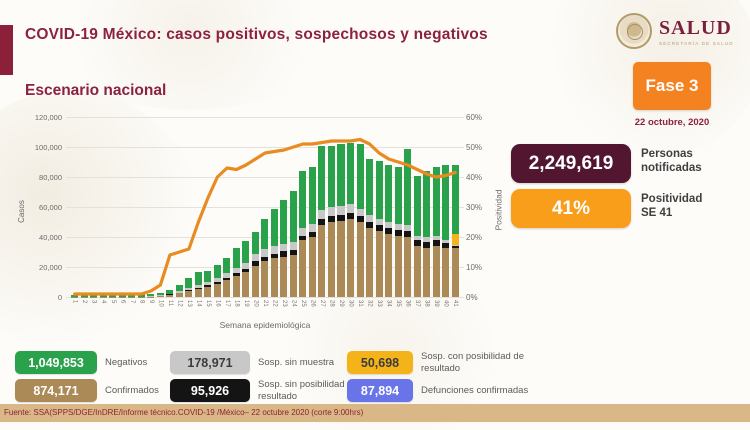  What do you see at coordinates (331, 303) in the screenshot?
I see `x-tick: 28` at bounding box center [331, 303].